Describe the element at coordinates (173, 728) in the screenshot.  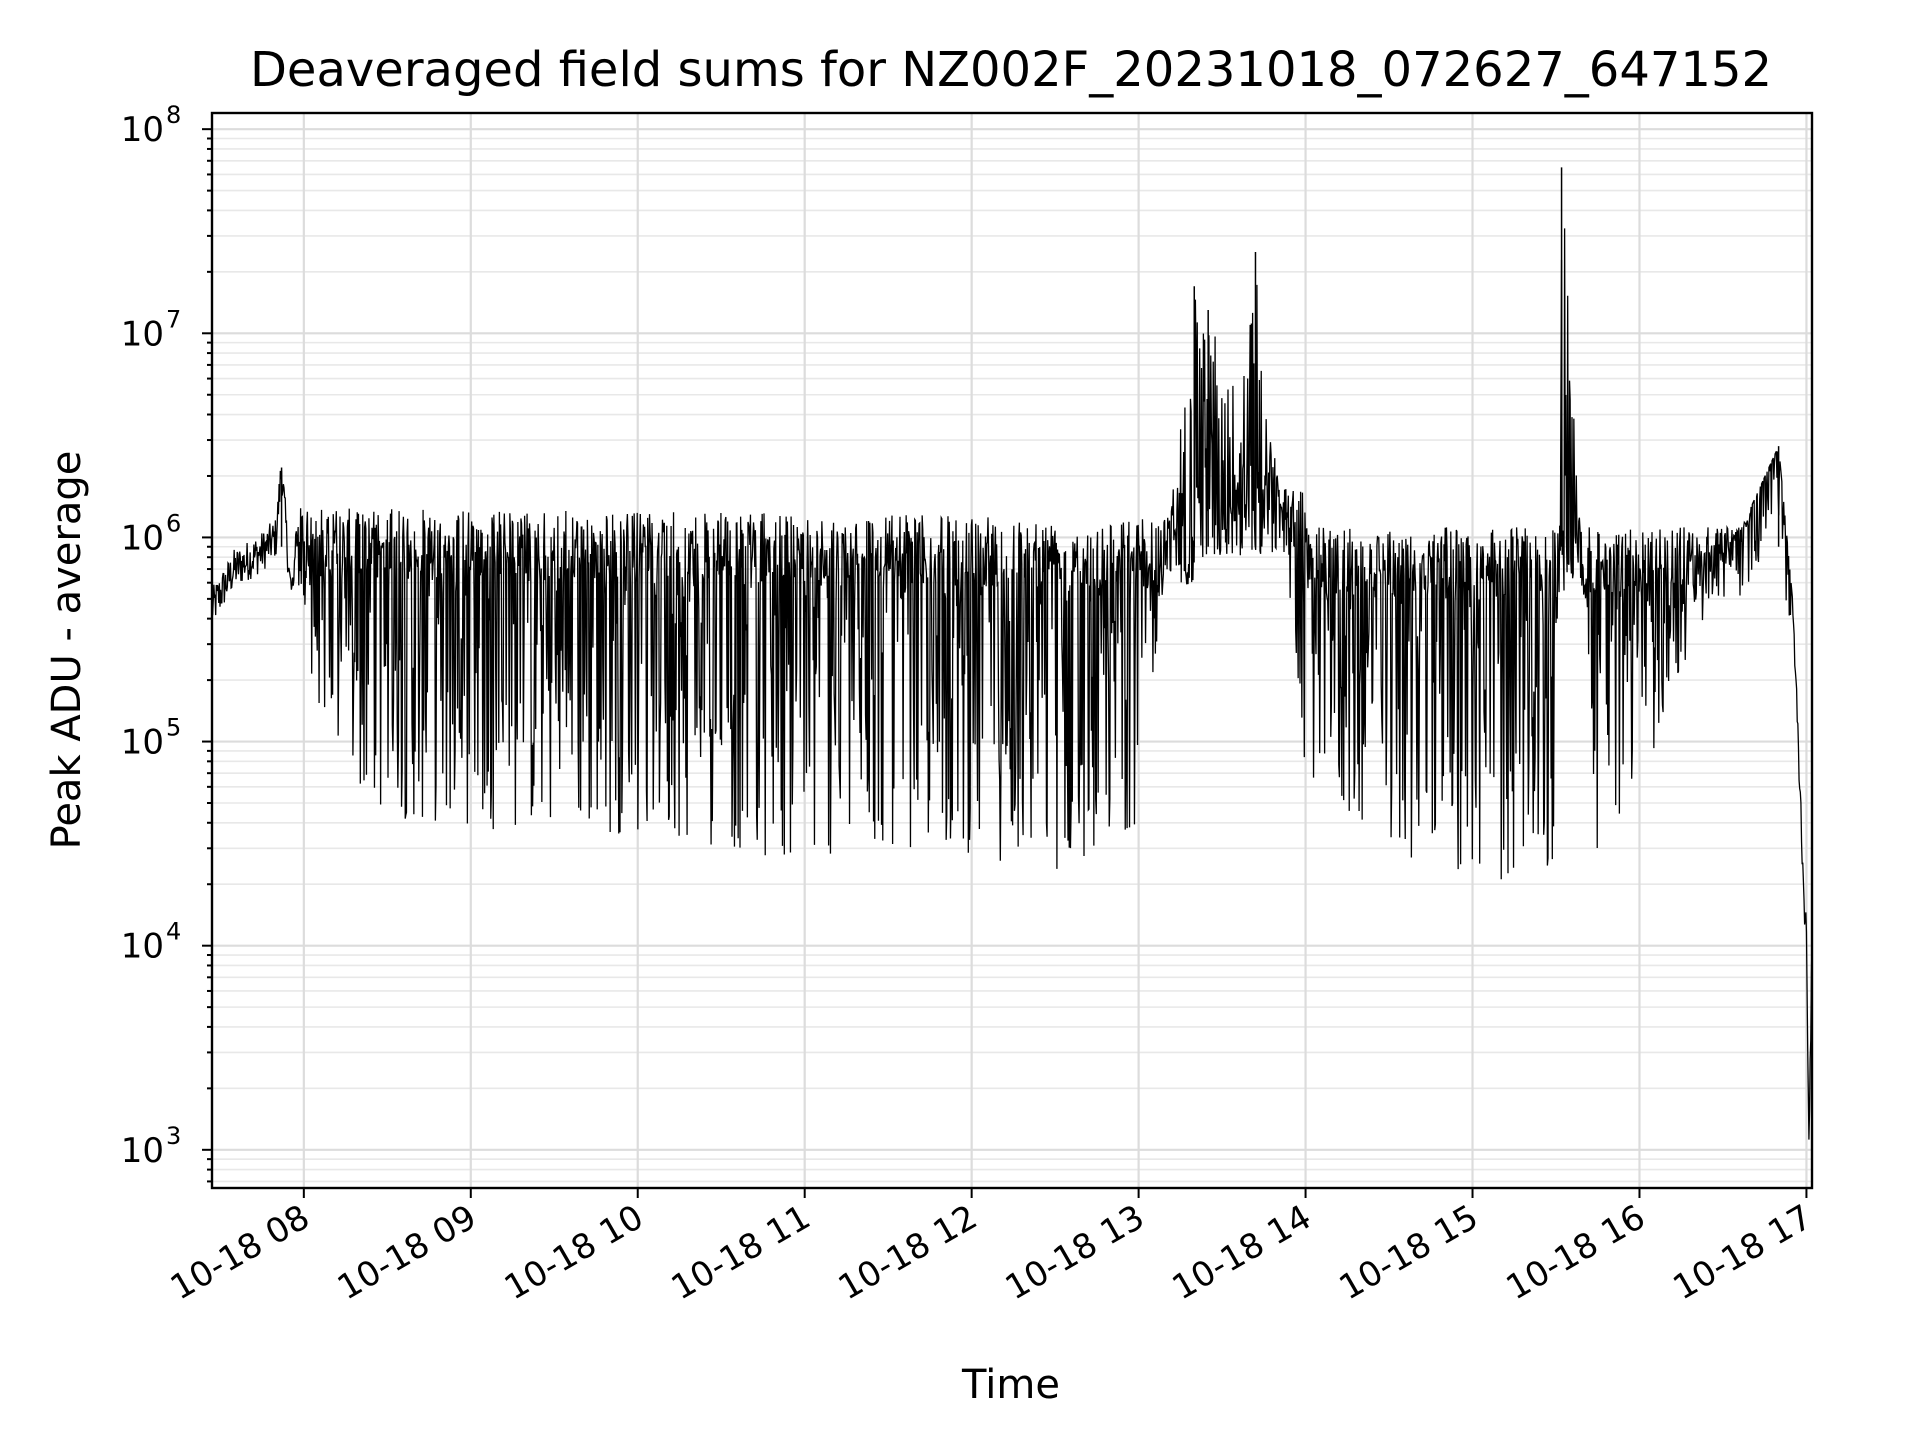
I see `y-tick-exponent: 5` at that location.